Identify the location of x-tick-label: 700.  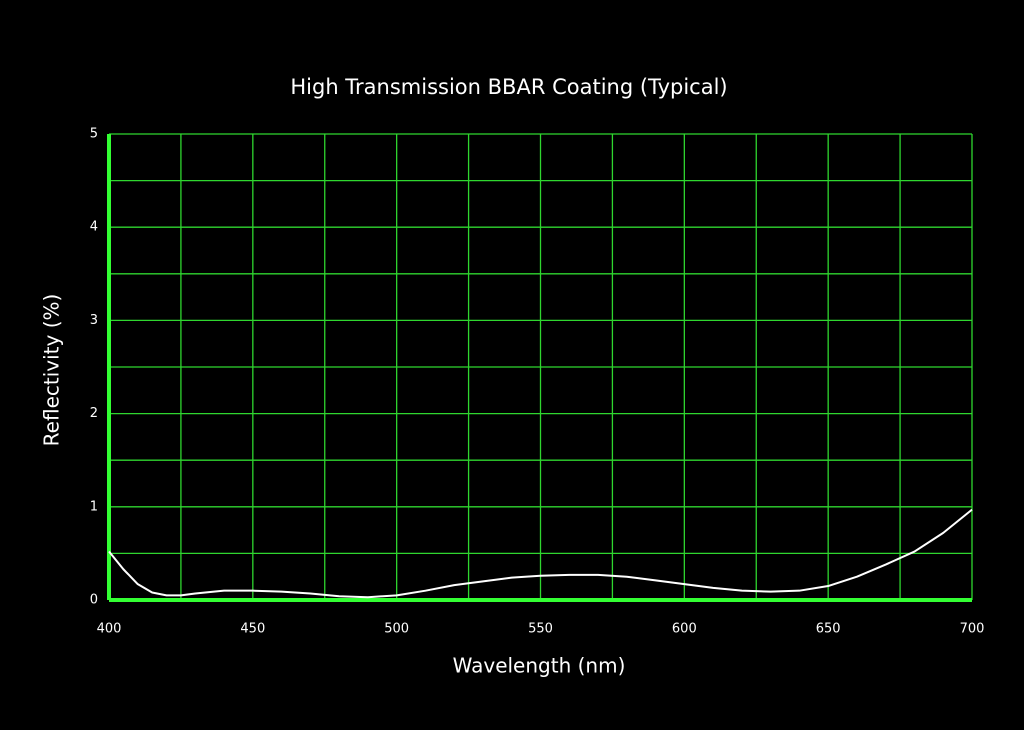
(972, 629).